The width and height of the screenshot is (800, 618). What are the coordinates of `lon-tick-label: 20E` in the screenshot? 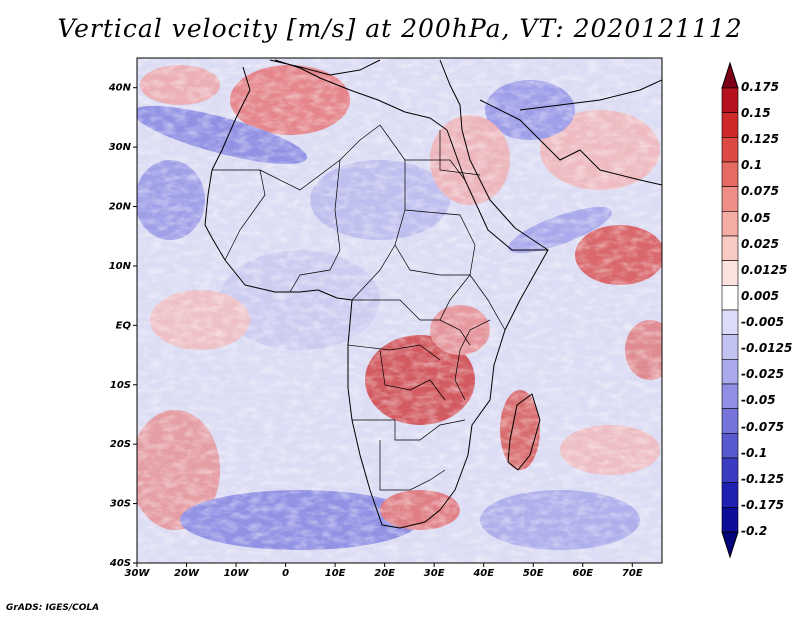 It's located at (384, 573).